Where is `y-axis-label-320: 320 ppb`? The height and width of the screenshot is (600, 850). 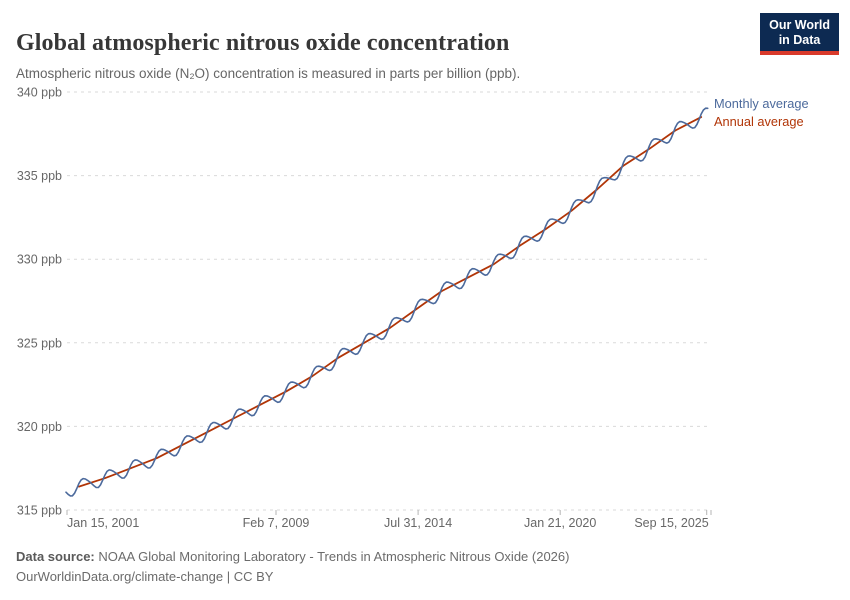
y-axis-label-320: 320 ppb is located at coordinates (39, 427).